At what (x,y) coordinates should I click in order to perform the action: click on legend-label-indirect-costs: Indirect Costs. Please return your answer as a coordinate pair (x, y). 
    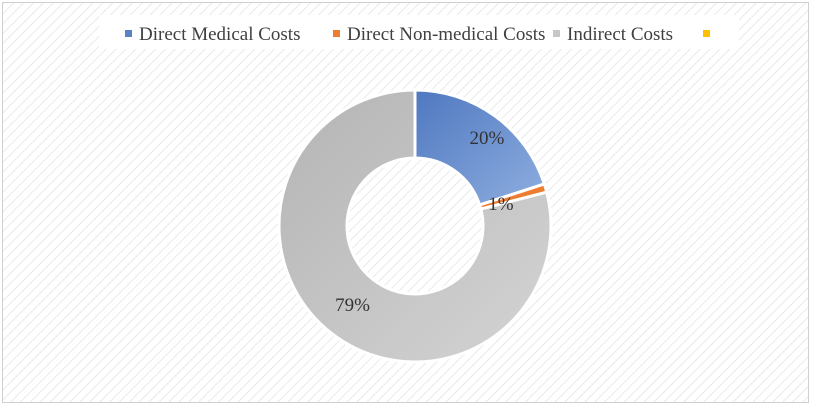
    Looking at the image, I should click on (620, 34).